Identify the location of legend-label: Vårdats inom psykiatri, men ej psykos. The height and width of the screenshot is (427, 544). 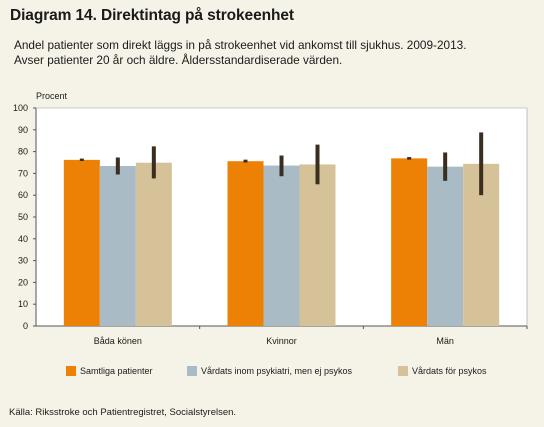
(277, 371).